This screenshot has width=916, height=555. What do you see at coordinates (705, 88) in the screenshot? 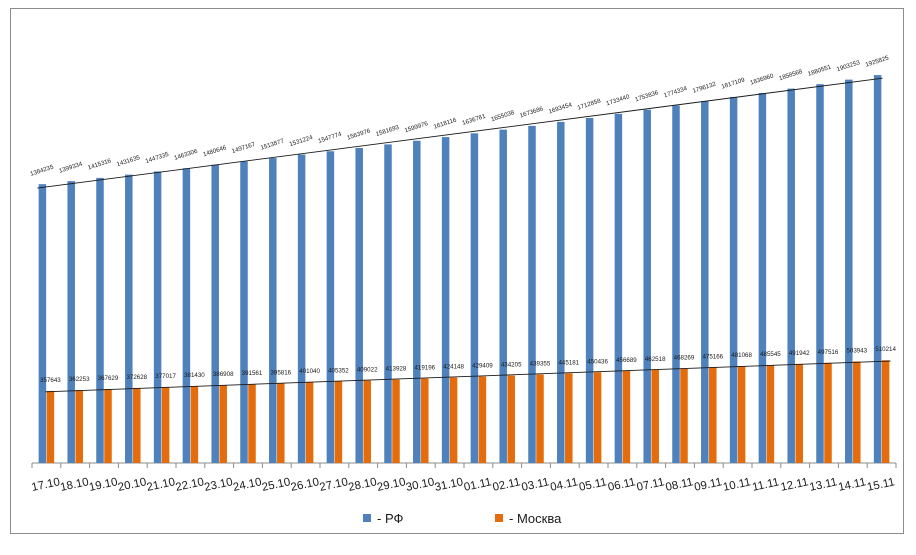
I see `data-label-rf-09.11: 1796132` at bounding box center [705, 88].